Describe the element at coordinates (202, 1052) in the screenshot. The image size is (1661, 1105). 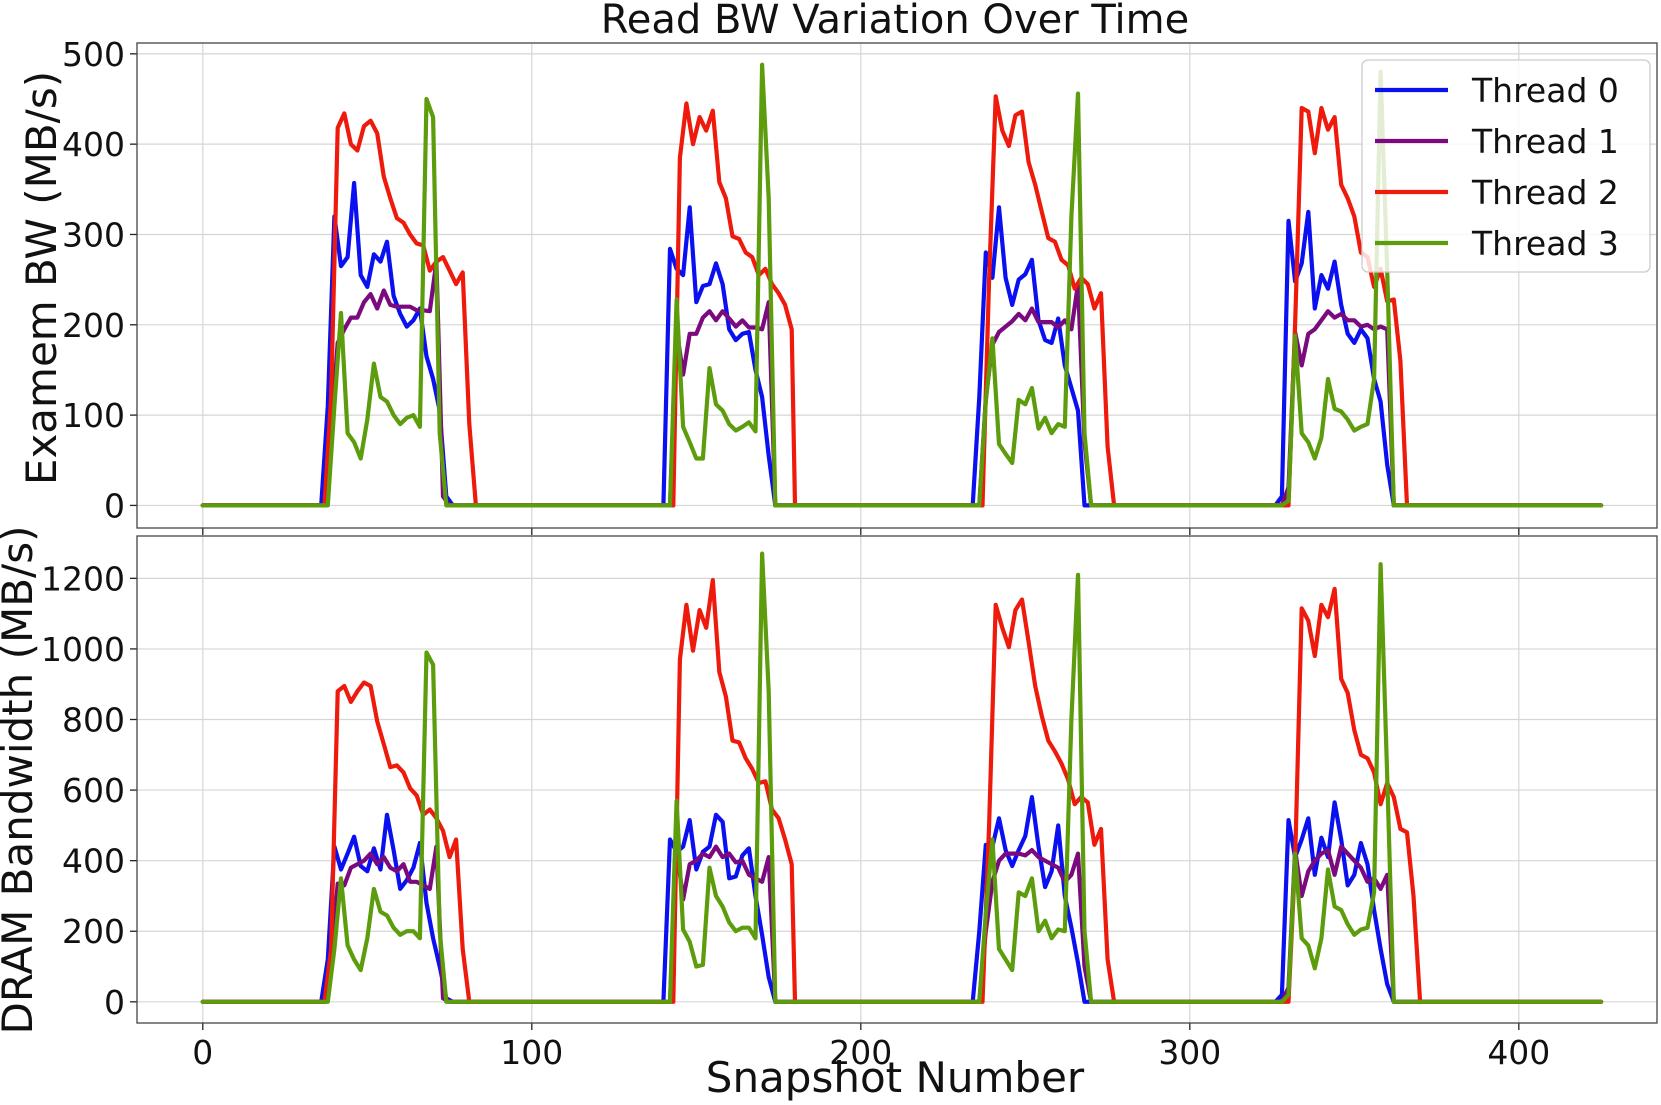
I see `x-tick-label: 0` at that location.